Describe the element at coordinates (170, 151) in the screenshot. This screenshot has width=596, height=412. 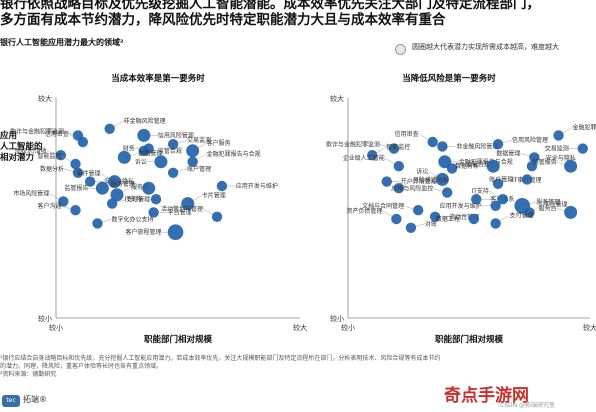
I see `point-label: 监管合规` at that location.